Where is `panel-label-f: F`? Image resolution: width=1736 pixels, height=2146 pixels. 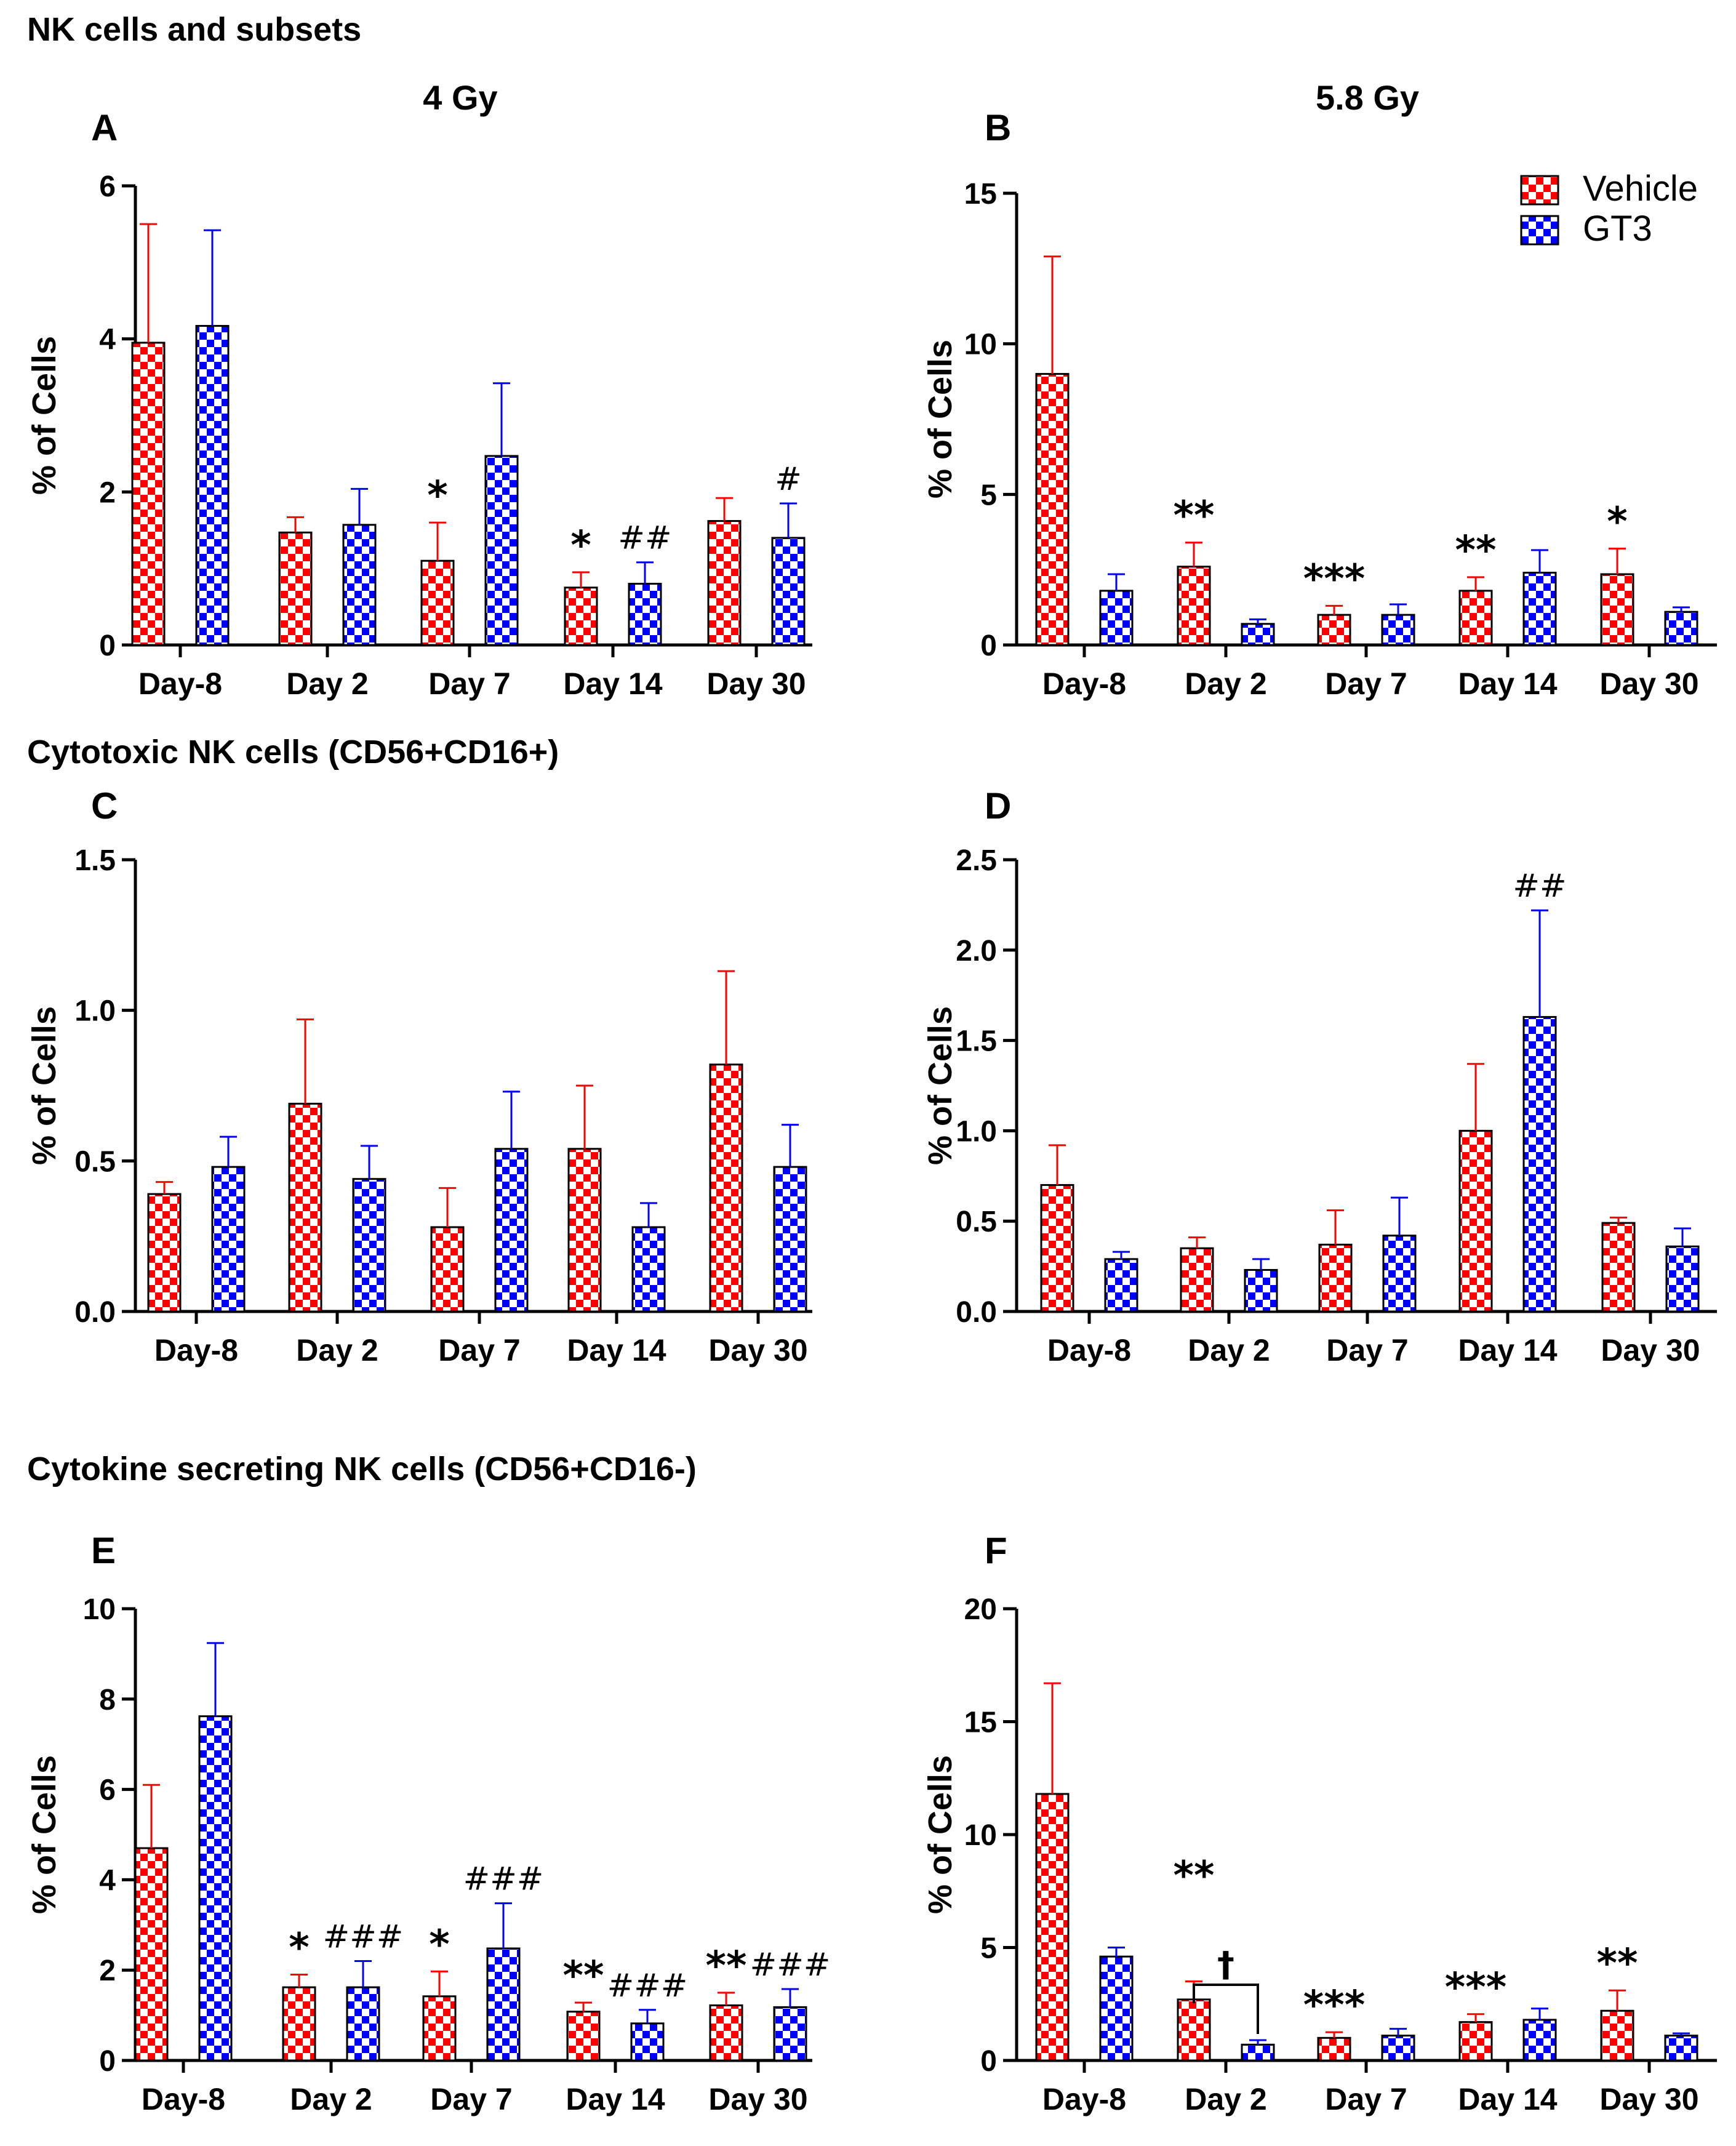
panel-label-f: F is located at coordinates (996, 1550).